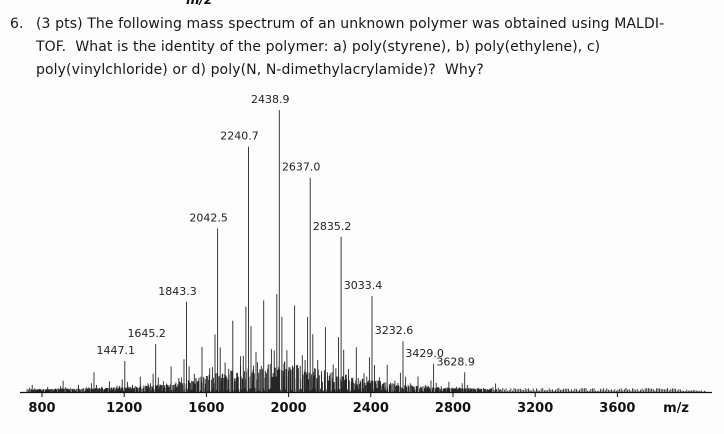 The image size is (724, 434). I want to click on peak-label: 1843.3, so click(177, 291).